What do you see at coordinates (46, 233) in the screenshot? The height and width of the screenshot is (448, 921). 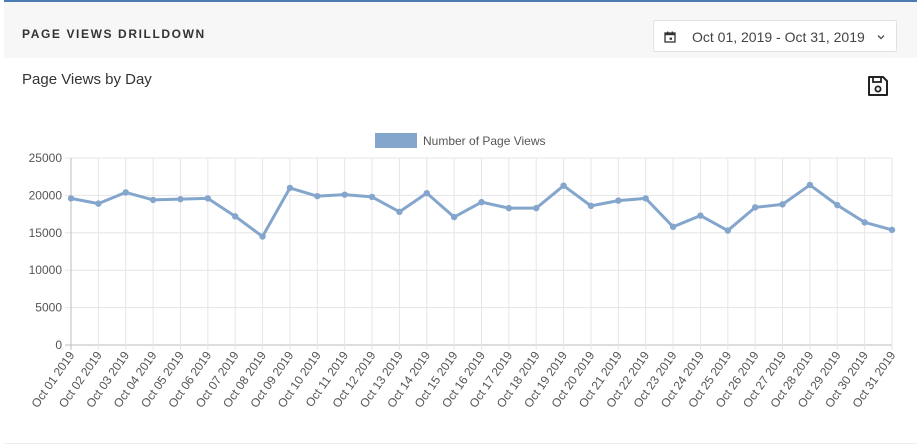 I see `y-tick-label: 15000` at bounding box center [46, 233].